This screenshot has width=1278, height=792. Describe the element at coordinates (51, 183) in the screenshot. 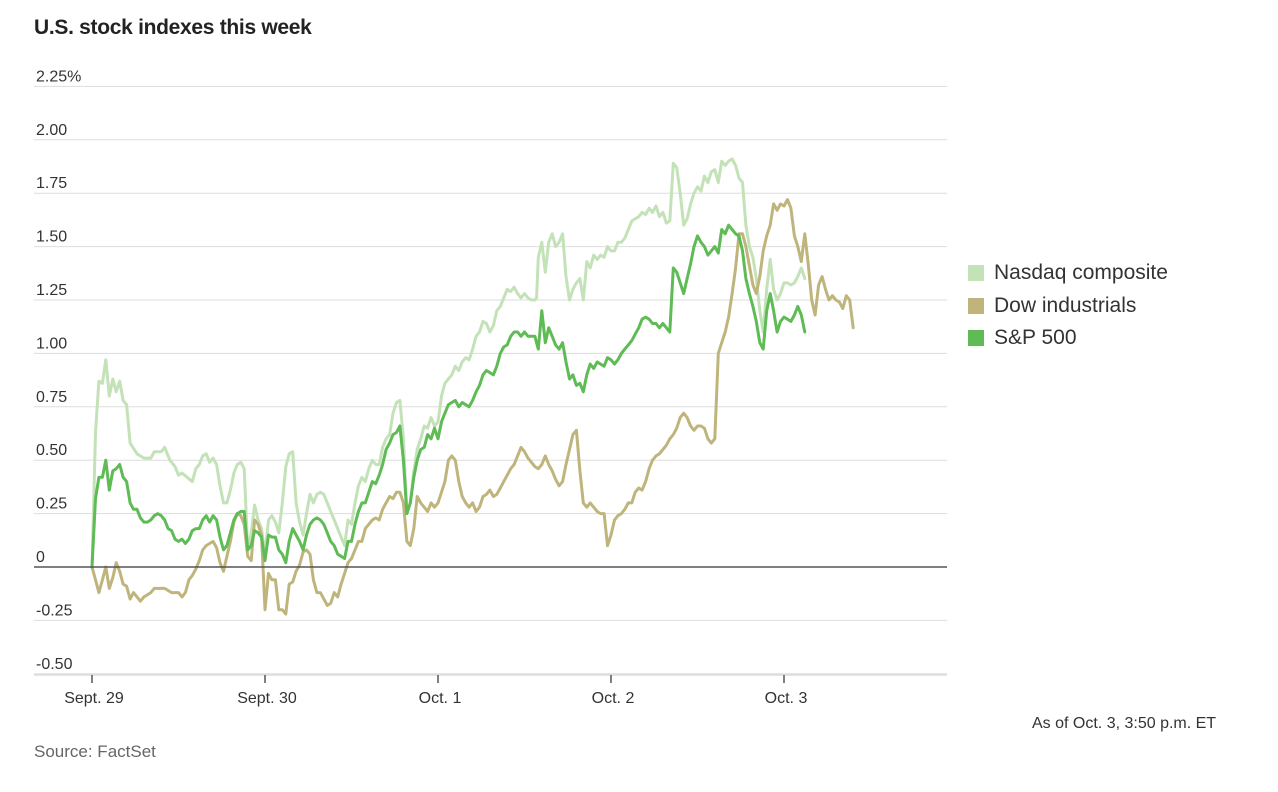

I see `y-tick-label: 1.75` at that location.